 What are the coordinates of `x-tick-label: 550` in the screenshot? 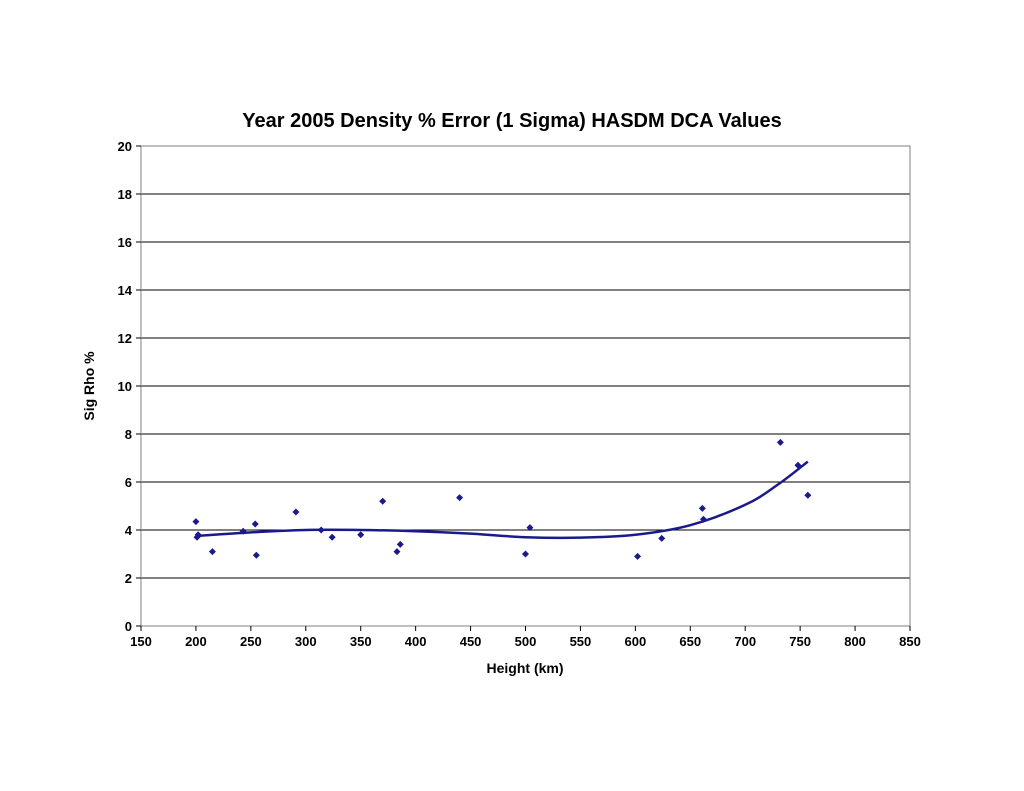 It's located at (581, 641).